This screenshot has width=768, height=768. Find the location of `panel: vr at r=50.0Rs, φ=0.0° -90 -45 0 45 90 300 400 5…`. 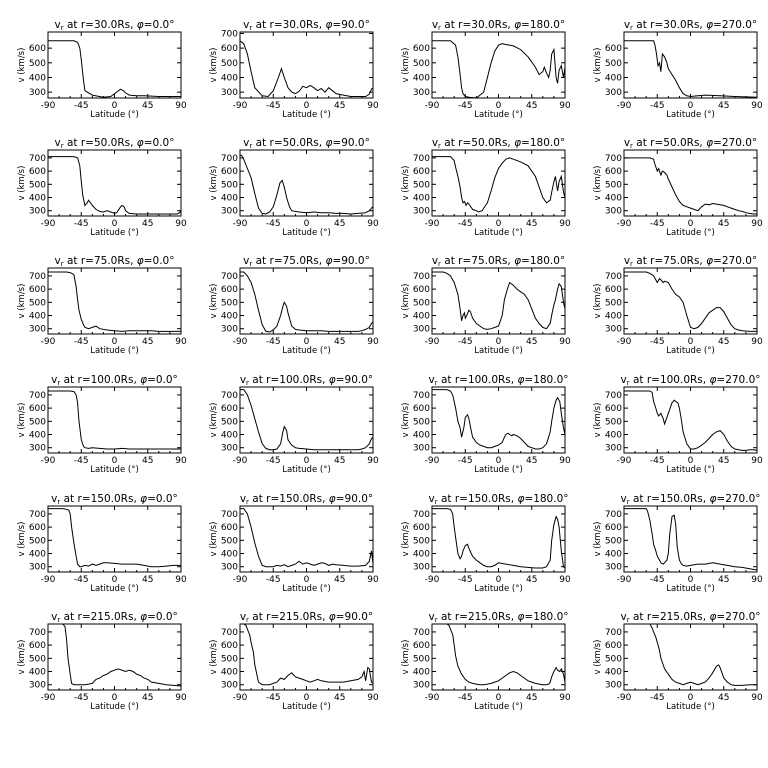

panel: vr at r=50.0Rs, φ=0.0° -90 -45 0 45 90 300 400 5… is located at coordinates (102, 187).